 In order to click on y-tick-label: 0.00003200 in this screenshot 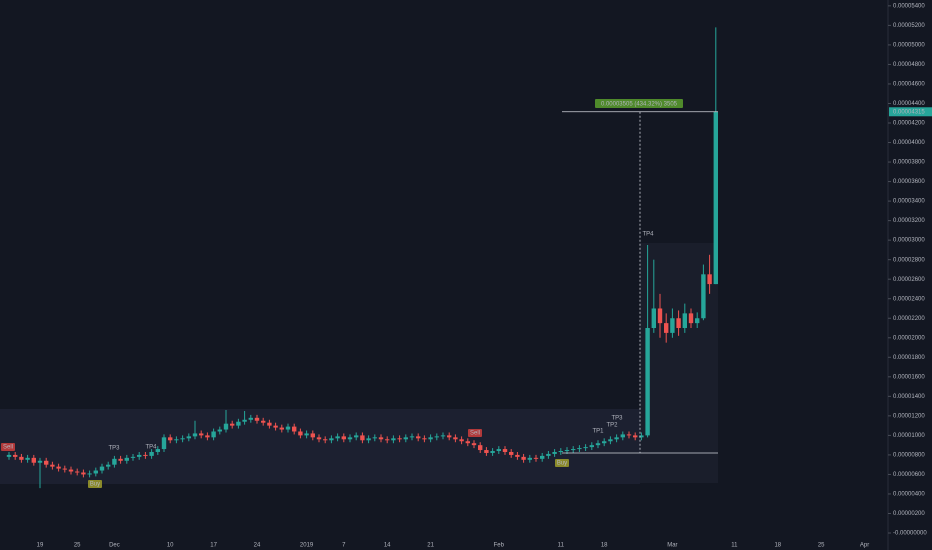, I will do `click(909, 221)`.